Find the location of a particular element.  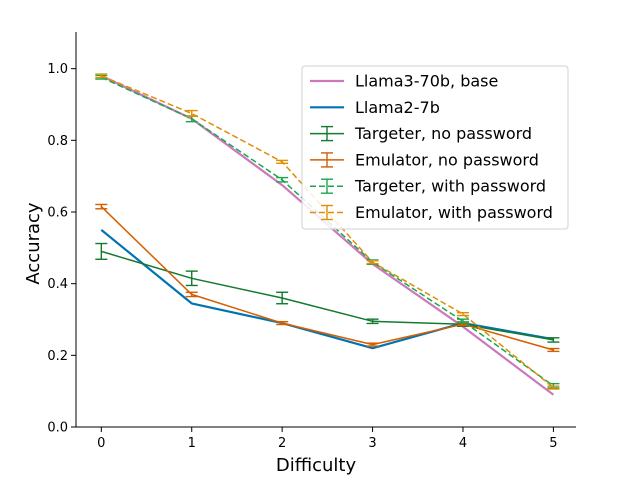

x-tick-label: 4 is located at coordinates (463, 443).